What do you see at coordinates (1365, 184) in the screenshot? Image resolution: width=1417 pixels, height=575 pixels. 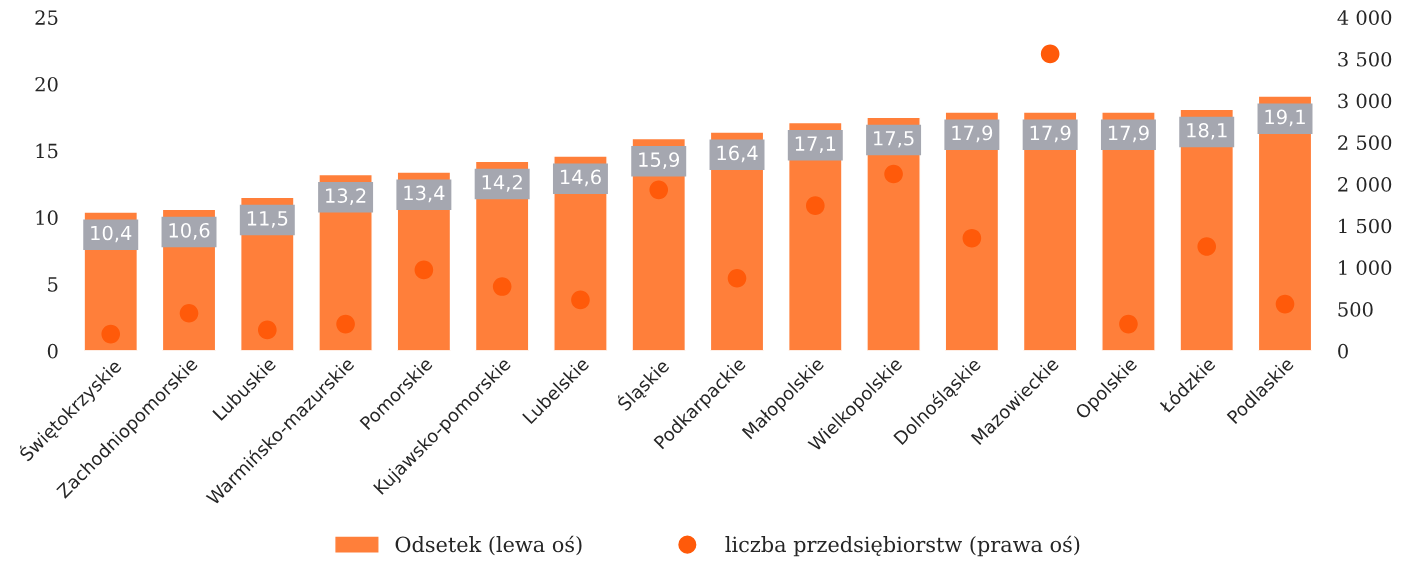 I see `y2-tick-label: 2 000` at bounding box center [1365, 184].